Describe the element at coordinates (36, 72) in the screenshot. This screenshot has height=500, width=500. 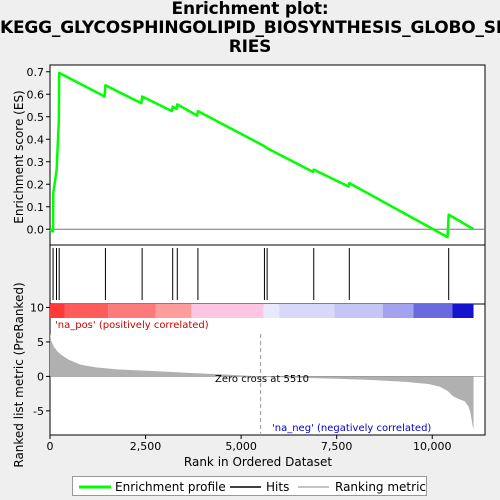
I see `es-ytick-label: 0.7` at that location.